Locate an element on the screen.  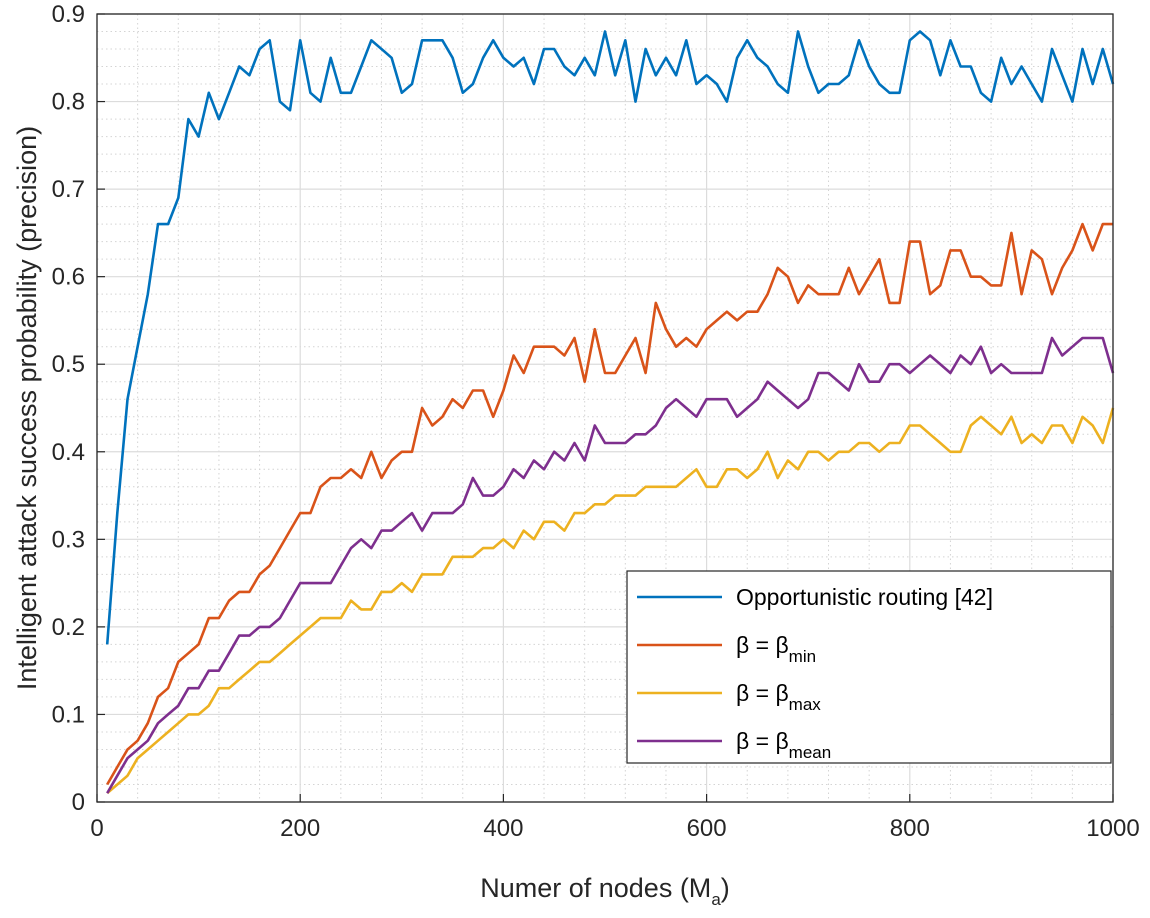
y-ticks: 0 0.1 0.2 0.3 0.4 0.5 0.6 0.7 0.8 0.9 is located at coordinates (78, 408).